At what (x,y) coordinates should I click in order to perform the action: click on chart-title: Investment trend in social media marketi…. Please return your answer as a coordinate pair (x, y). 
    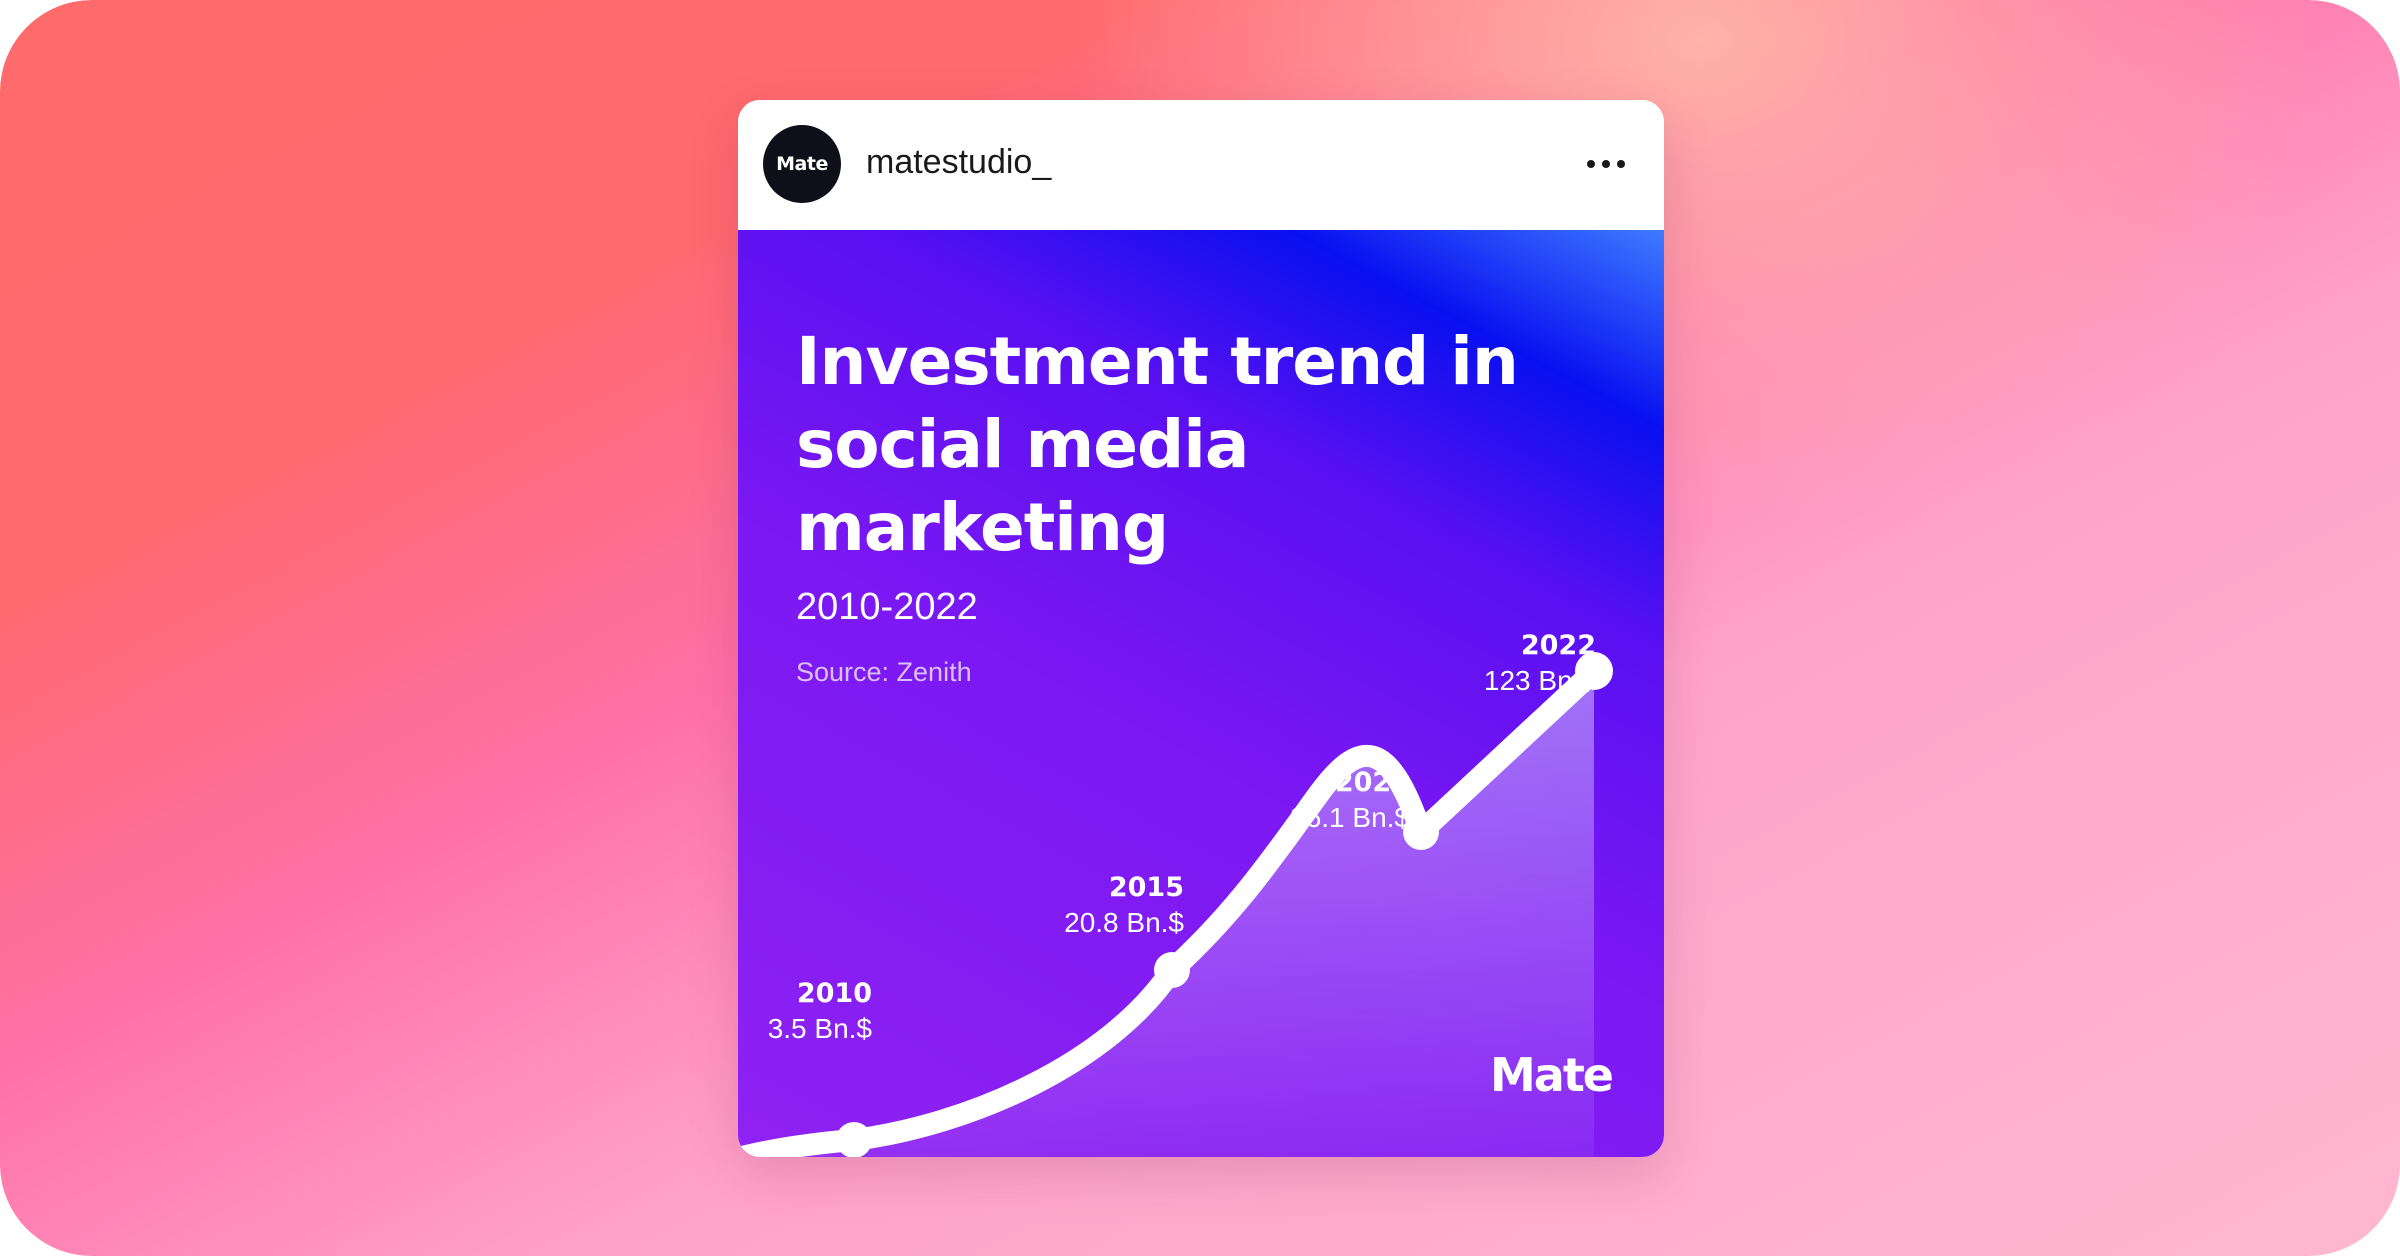
    Looking at the image, I should click on (1157, 444).